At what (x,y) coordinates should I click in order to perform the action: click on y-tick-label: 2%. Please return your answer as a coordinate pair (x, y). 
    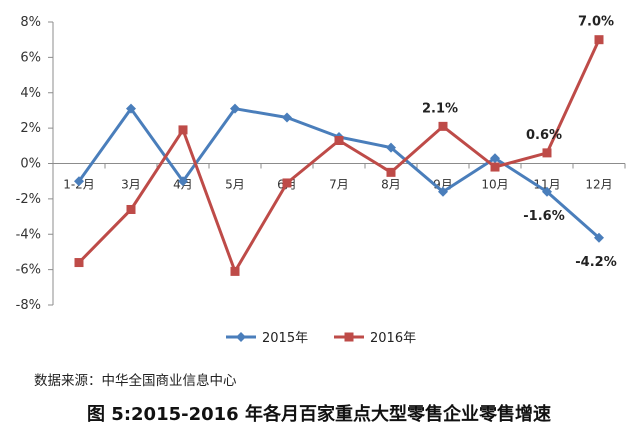
    Looking at the image, I should click on (30, 128).